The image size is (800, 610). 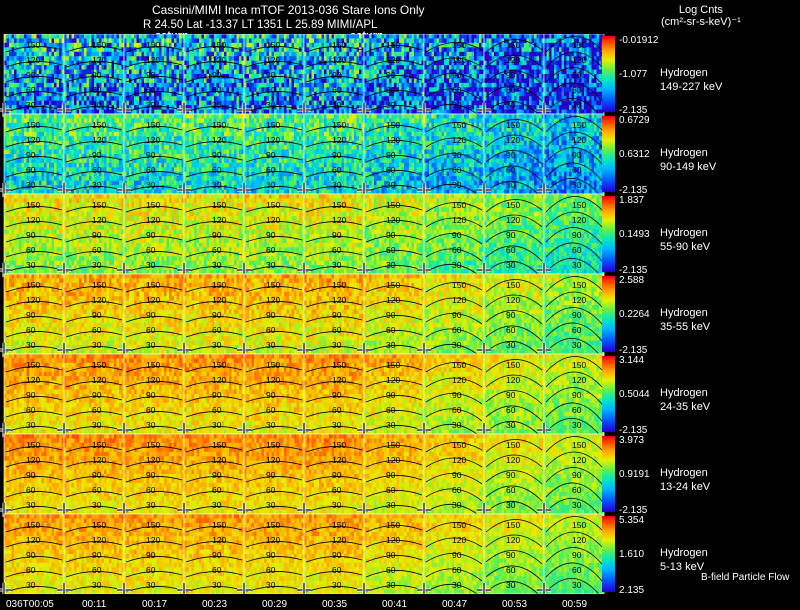 What do you see at coordinates (685, 233) in the screenshot?
I see `channel-species: Hydrogen` at bounding box center [685, 233].